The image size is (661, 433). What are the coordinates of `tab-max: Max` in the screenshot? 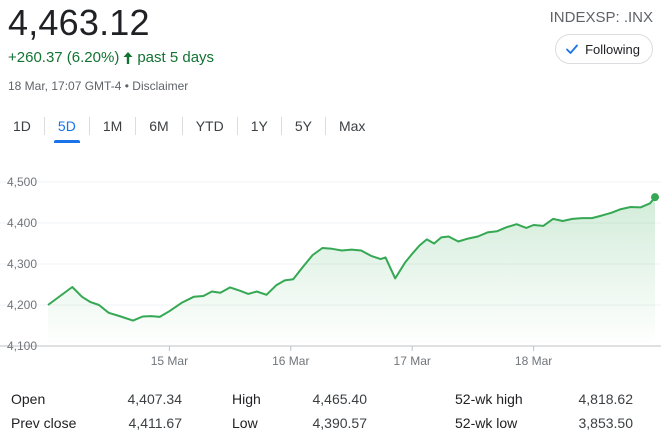 It's located at (352, 126).